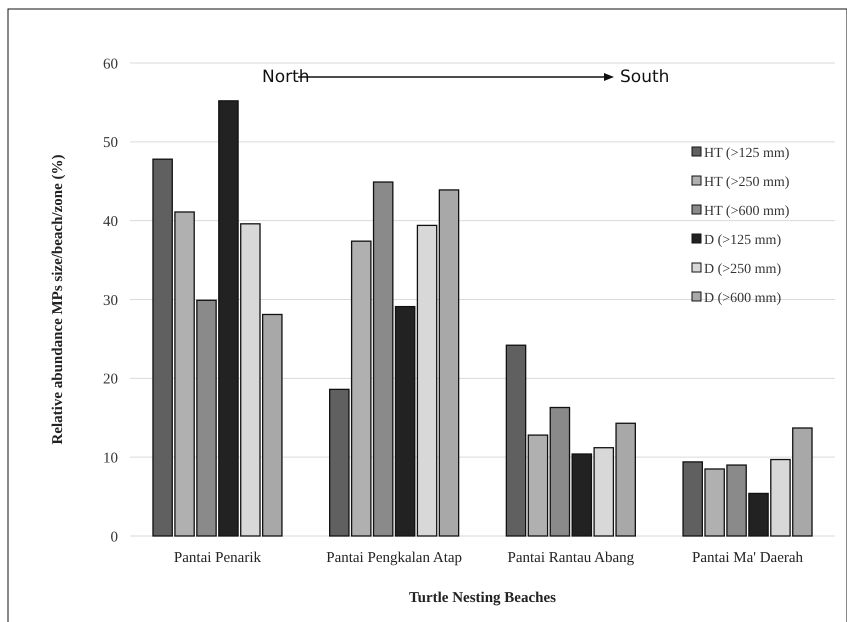 This screenshot has height=622, width=847. I want to click on legend-label: HT (>250 mm), so click(747, 182).